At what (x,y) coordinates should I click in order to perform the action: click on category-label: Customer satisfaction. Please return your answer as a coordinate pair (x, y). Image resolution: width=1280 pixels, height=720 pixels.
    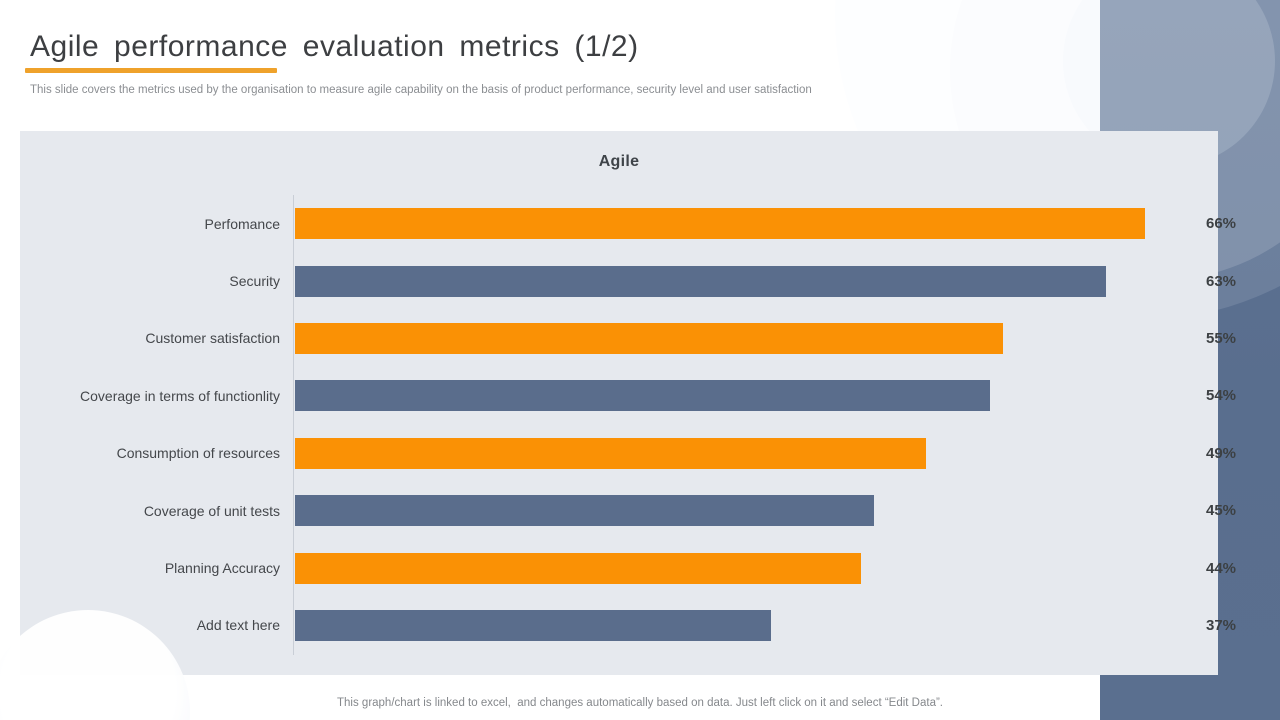
    Looking at the image, I should click on (212, 338).